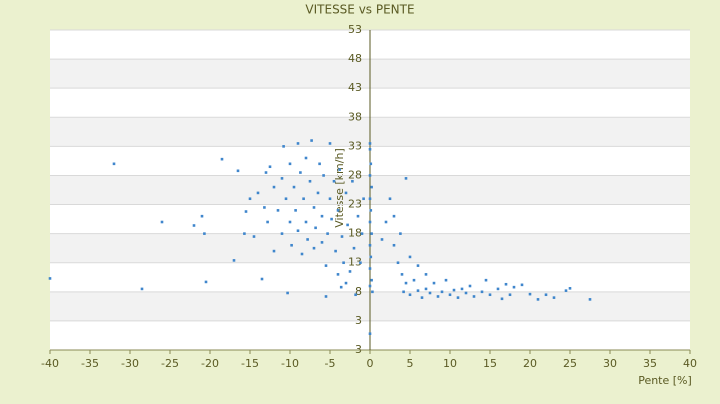 The height and width of the screenshot is (404, 720). Describe the element at coordinates (530, 363) in the screenshot. I see `x-tick-label: 20` at that location.